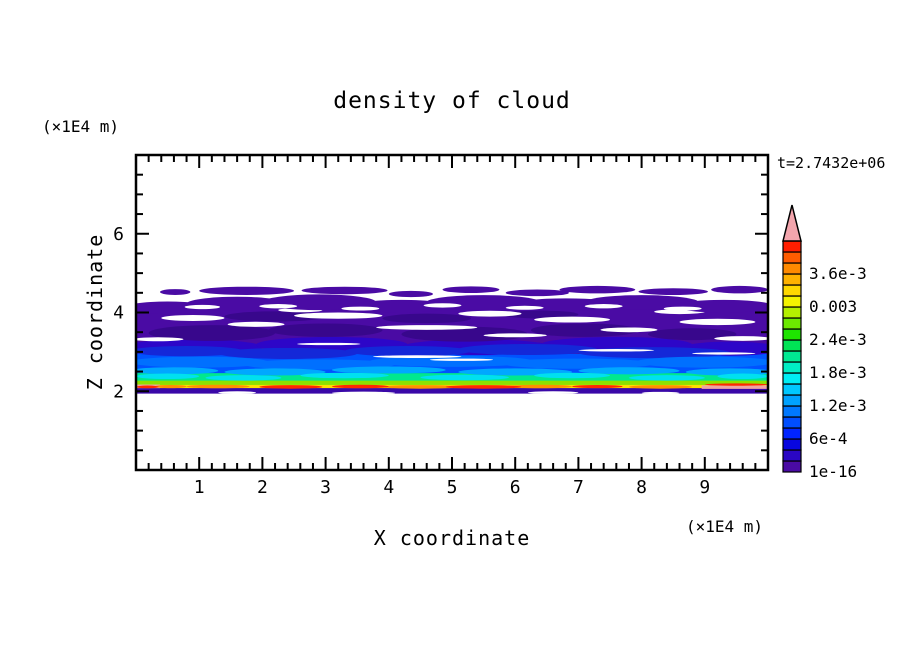 This screenshot has height=654, width=904. I want to click on x-tick-label: 3, so click(325, 487).